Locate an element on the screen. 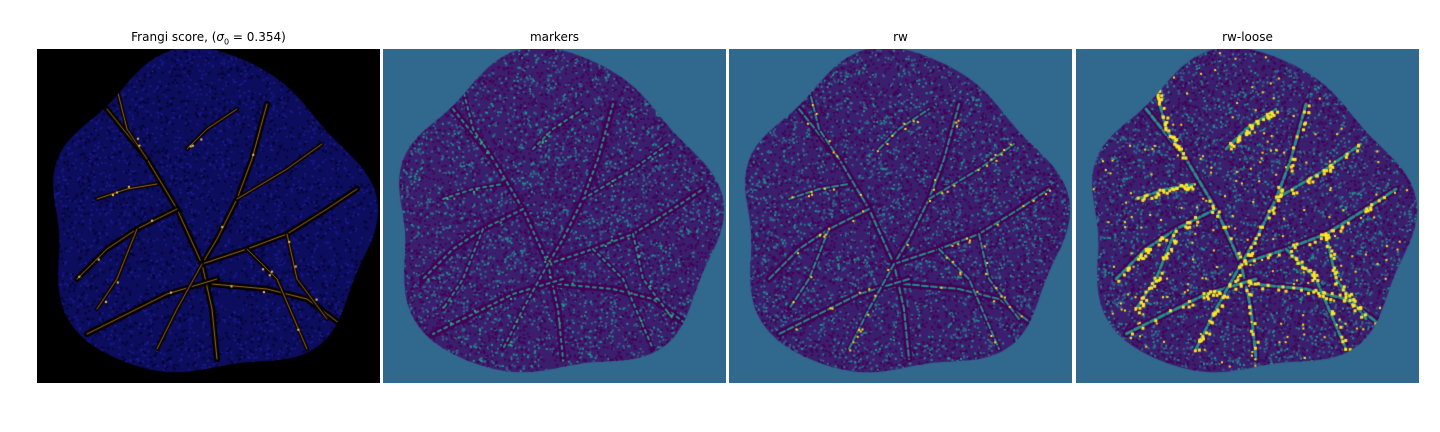 This screenshot has height=432, width=1440. frangi-title-sigma: σ is located at coordinates (220, 37).